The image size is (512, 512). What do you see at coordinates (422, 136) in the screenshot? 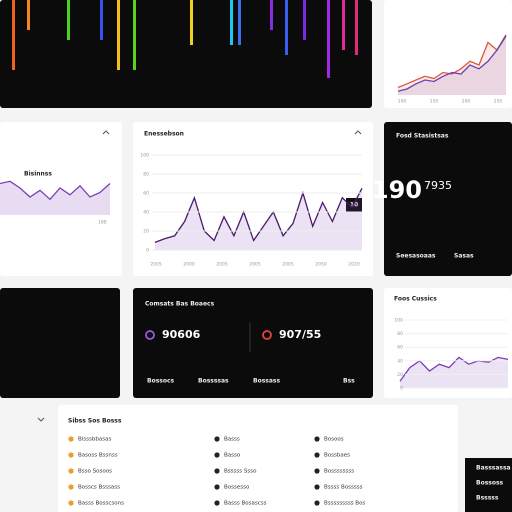
I see `card-title: Fosd Stasistsas` at bounding box center [422, 136].